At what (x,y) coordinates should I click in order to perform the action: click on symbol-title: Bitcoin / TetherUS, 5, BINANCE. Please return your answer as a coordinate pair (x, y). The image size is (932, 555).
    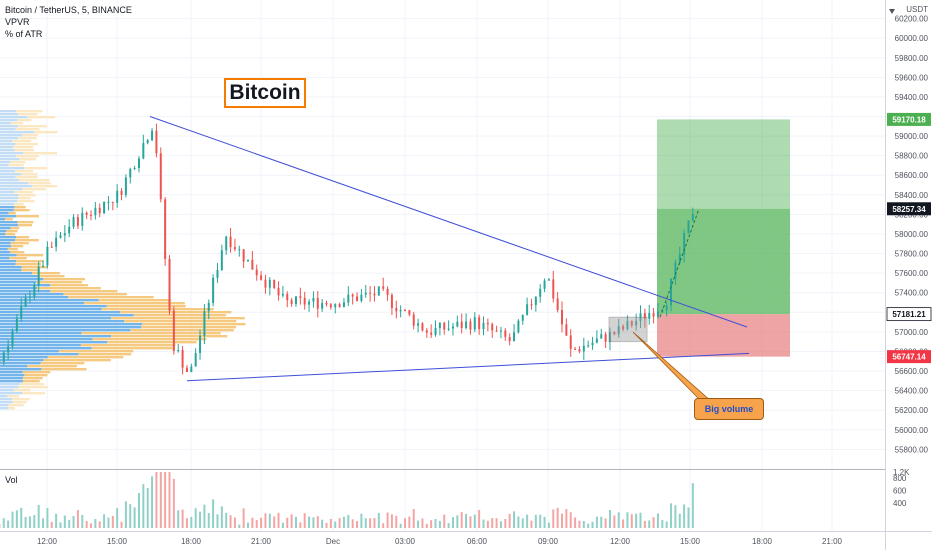
    Looking at the image, I should click on (68, 10).